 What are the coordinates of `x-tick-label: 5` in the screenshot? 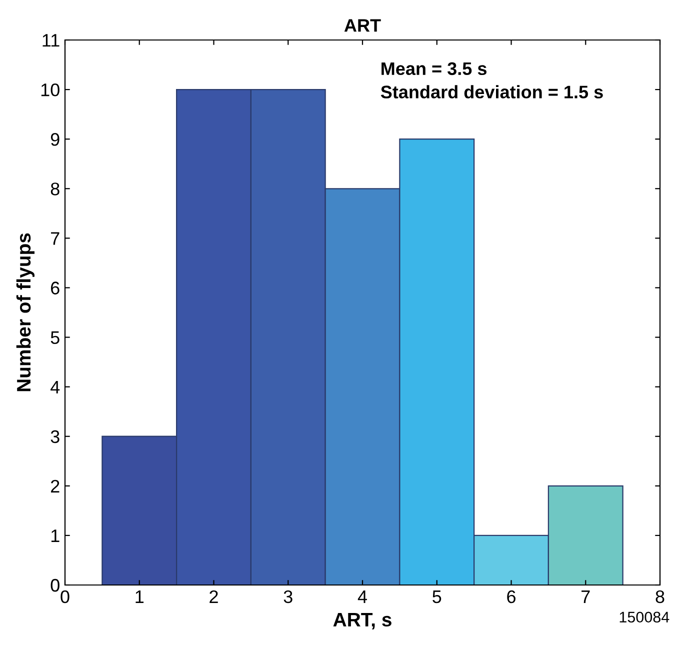 It's located at (437, 597).